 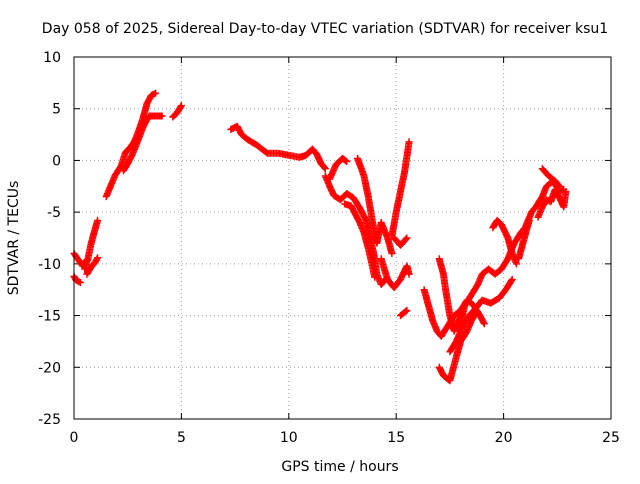 What do you see at coordinates (52, 58) in the screenshot?
I see `y-tick-label: 10` at bounding box center [52, 58].